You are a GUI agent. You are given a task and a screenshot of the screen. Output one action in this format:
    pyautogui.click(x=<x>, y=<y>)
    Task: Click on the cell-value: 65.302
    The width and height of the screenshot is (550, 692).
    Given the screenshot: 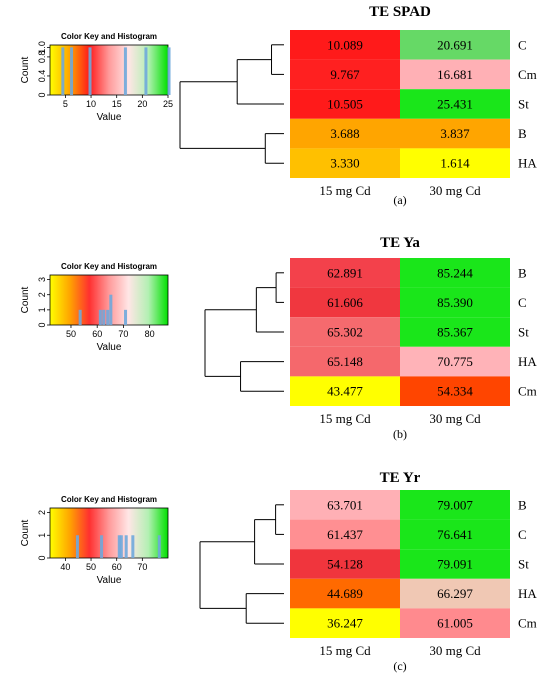 What is the action you would take?
    pyautogui.click(x=345, y=332)
    